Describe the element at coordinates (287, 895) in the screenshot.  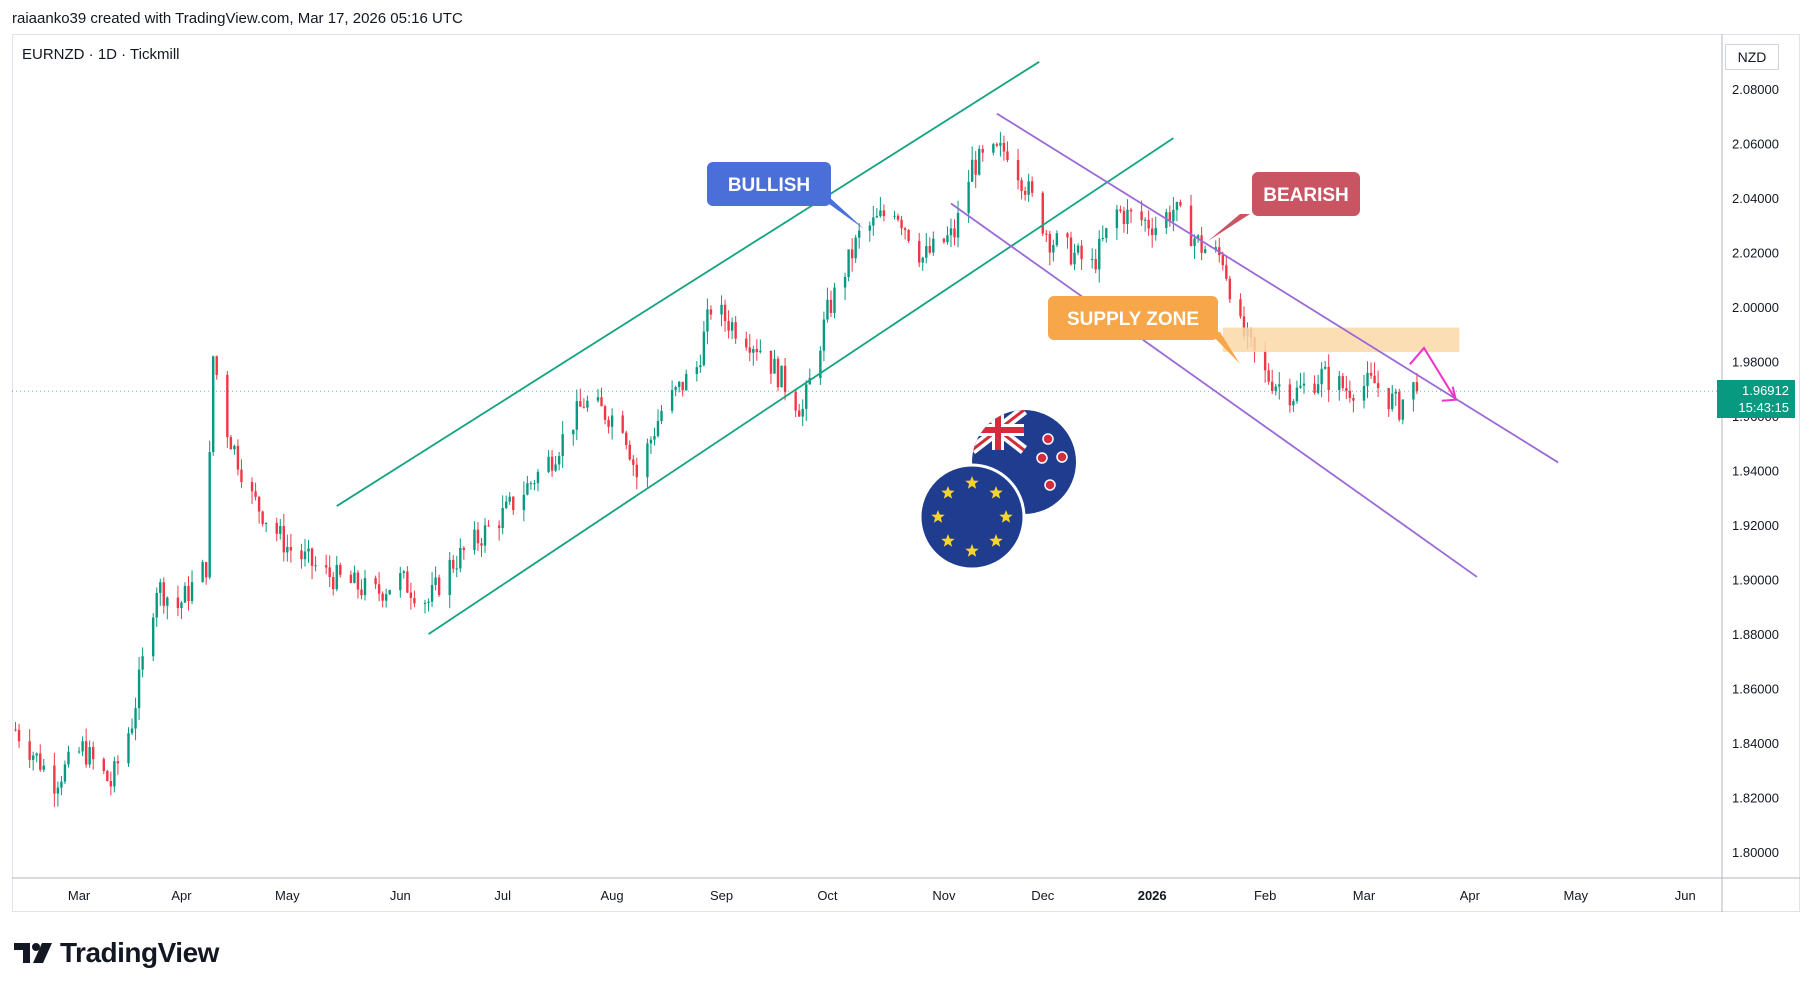
I see `time-tick-label: May` at that location.